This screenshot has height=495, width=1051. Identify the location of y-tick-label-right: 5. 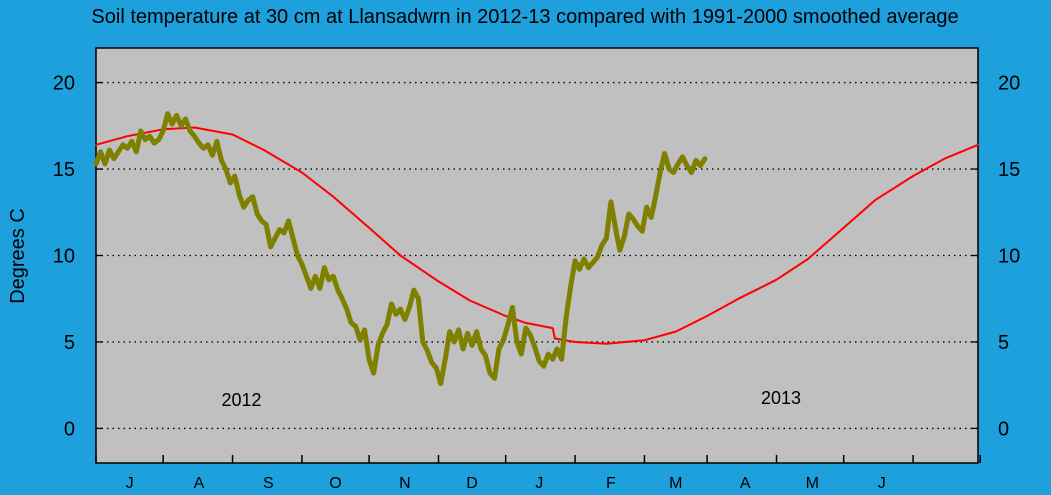
(1003, 343).